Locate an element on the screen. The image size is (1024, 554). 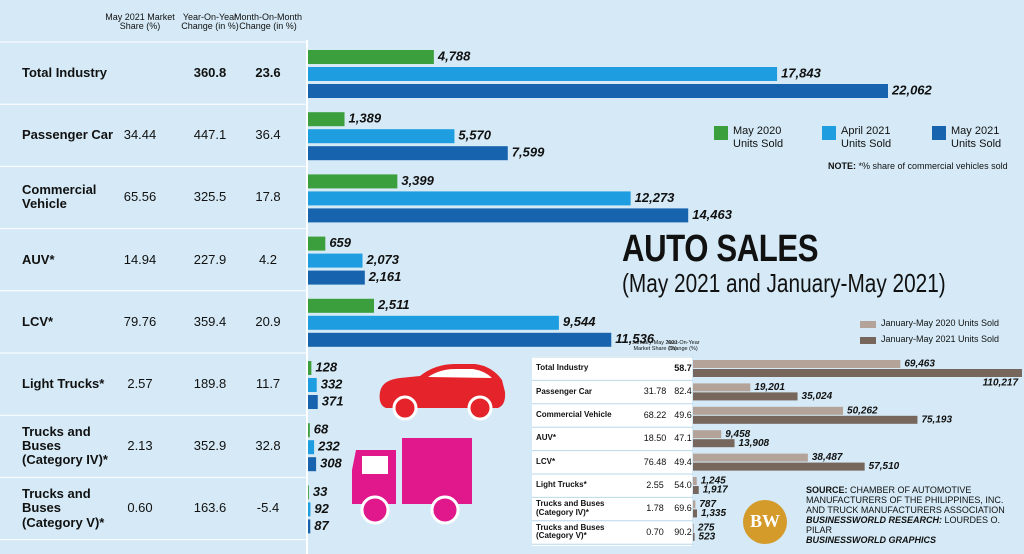
category-label: Passenger Car is located at coordinates (68, 135).